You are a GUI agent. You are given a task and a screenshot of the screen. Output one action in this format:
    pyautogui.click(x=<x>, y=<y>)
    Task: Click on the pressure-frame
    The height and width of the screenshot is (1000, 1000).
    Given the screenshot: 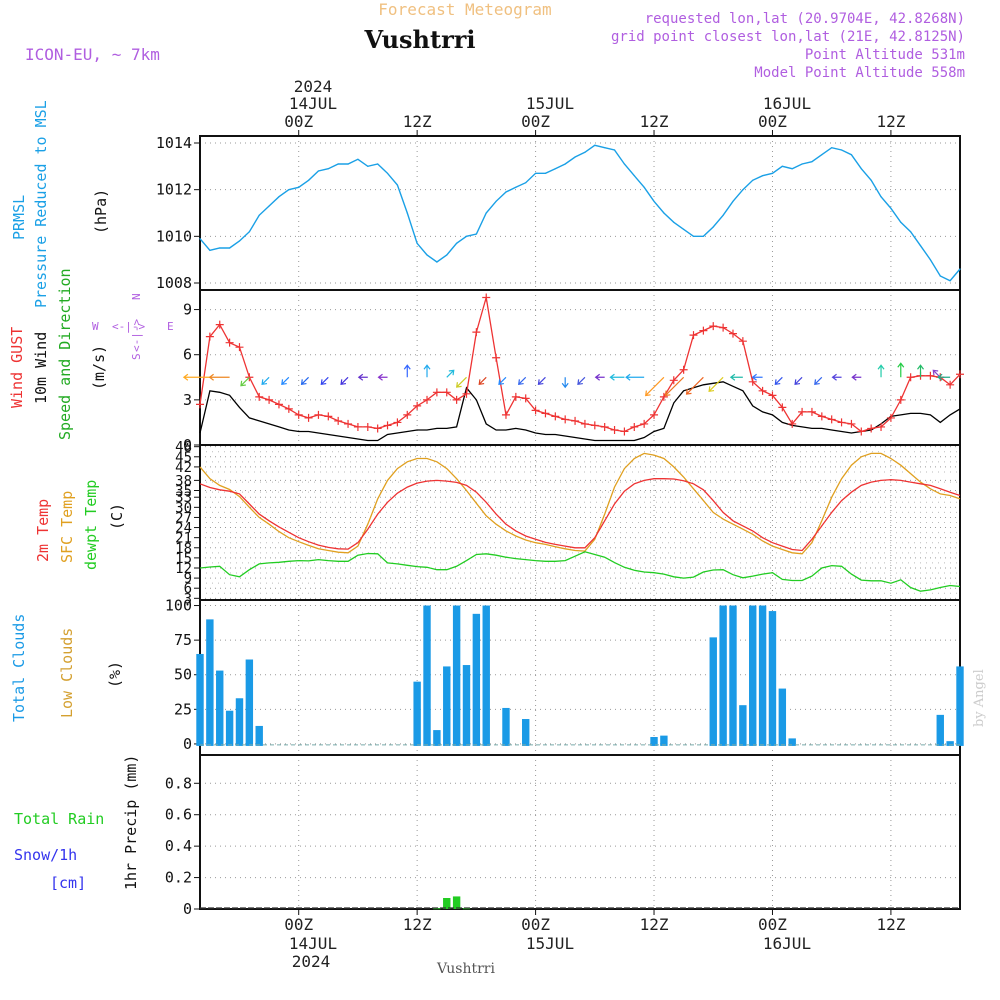 What is the action you would take?
    pyautogui.click(x=580, y=213)
    